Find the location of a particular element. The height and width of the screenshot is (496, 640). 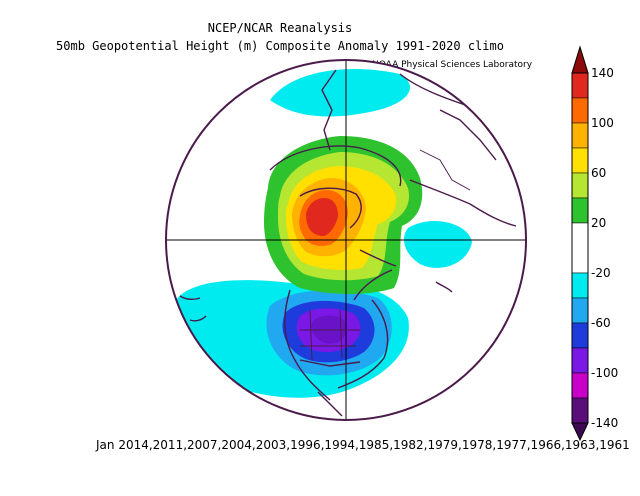

colorbar-label-6: -100 is located at coordinates (604, 373).